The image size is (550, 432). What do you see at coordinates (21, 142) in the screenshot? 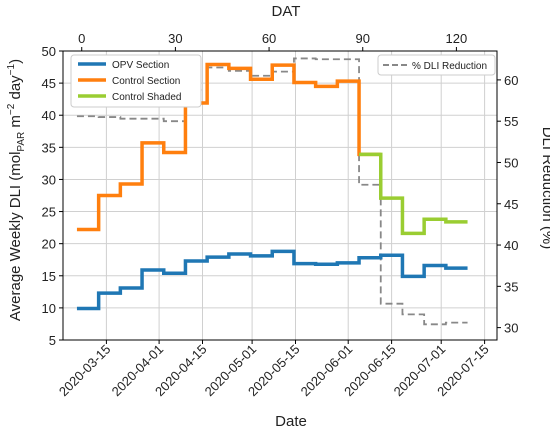
I see `y-title-sub-par: PAR` at bounding box center [21, 142].